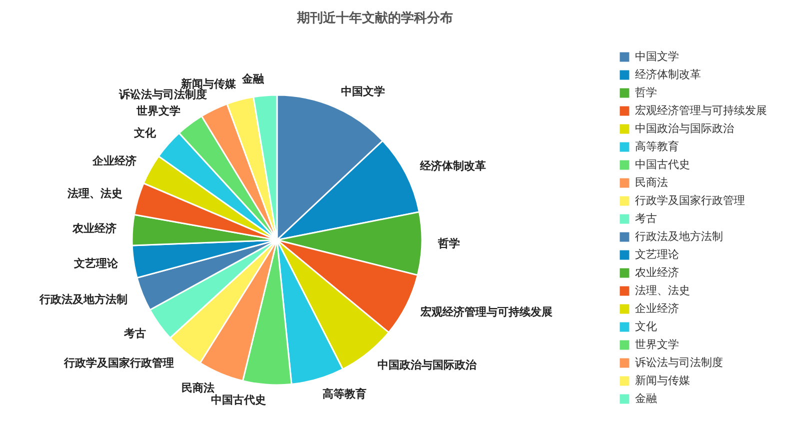 The image size is (812, 432). What do you see at coordinates (197, 387) in the screenshot?
I see `slice-label: 民商法` at bounding box center [197, 387].